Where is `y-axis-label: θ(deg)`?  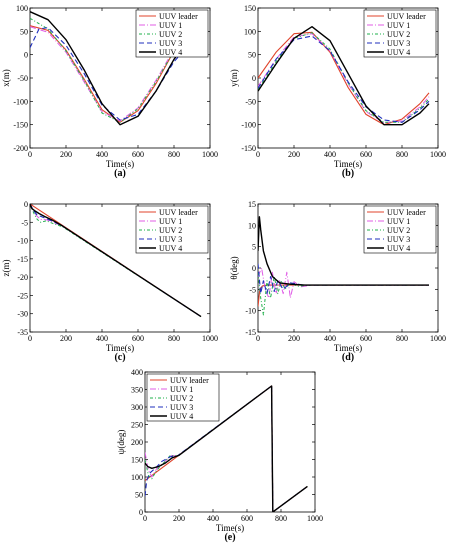
y-axis-label: θ(deg) is located at coordinates (234, 267).